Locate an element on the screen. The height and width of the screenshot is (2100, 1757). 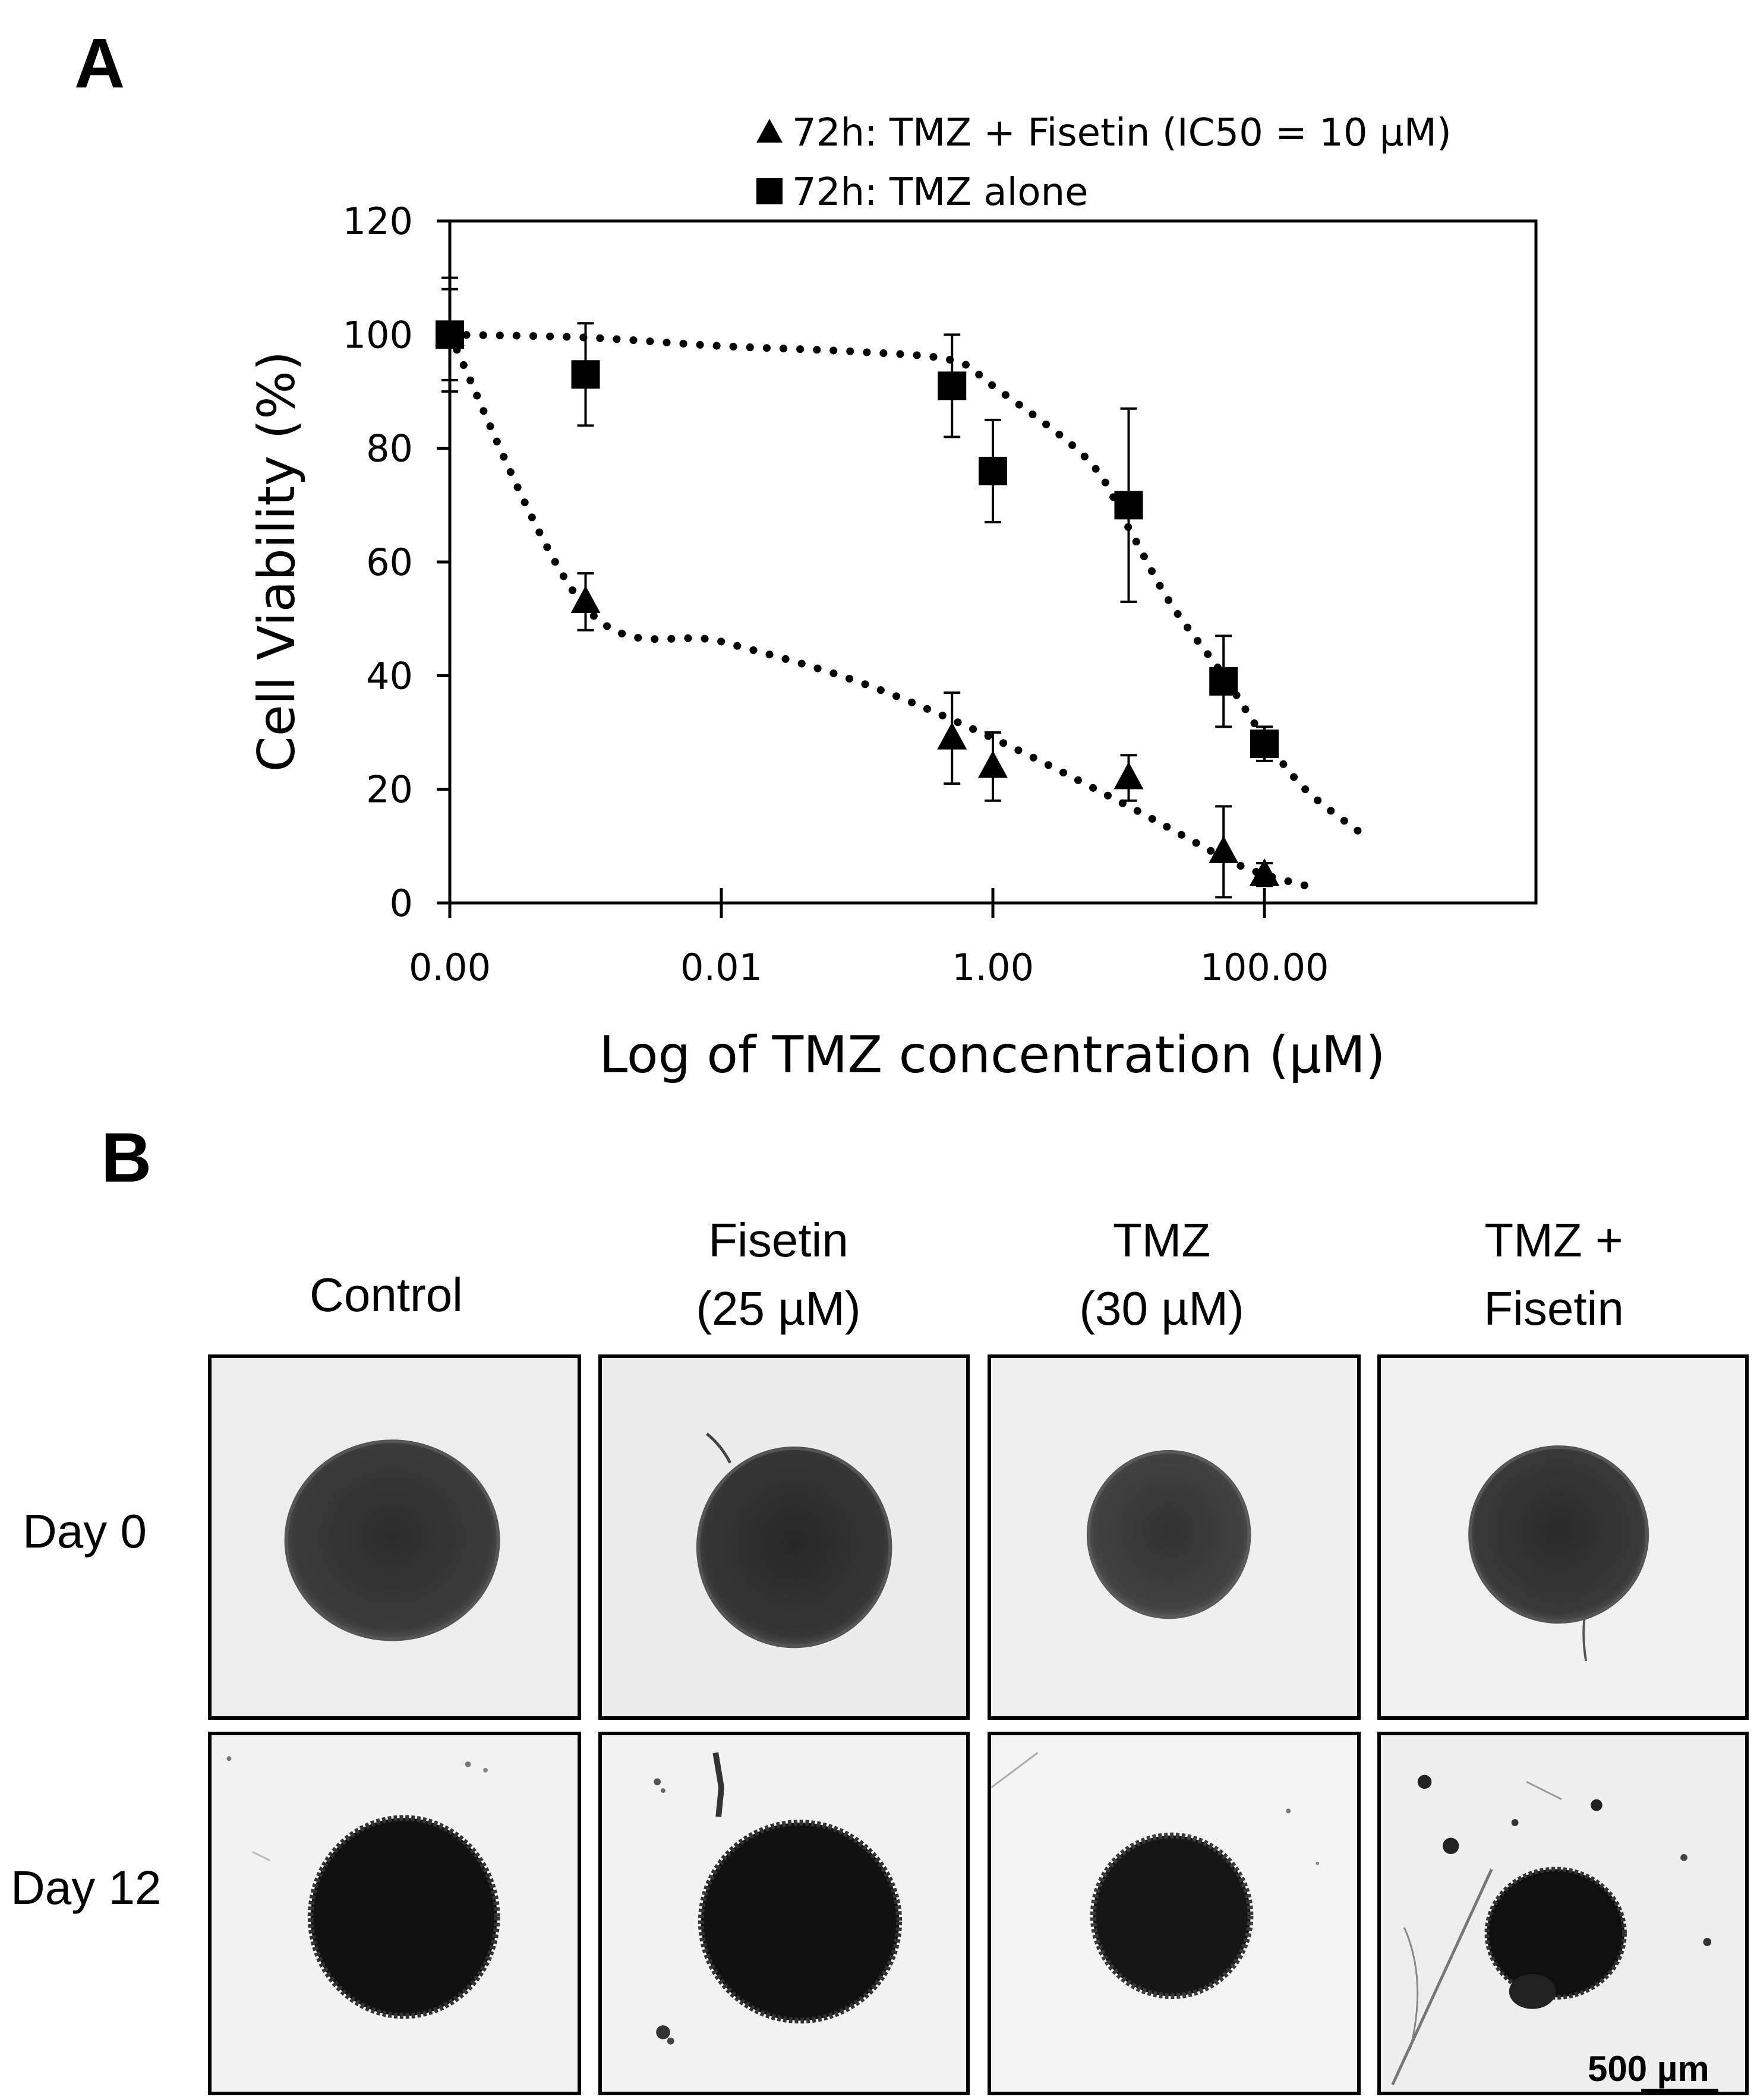
y-tick-label: 120 is located at coordinates (378, 221).